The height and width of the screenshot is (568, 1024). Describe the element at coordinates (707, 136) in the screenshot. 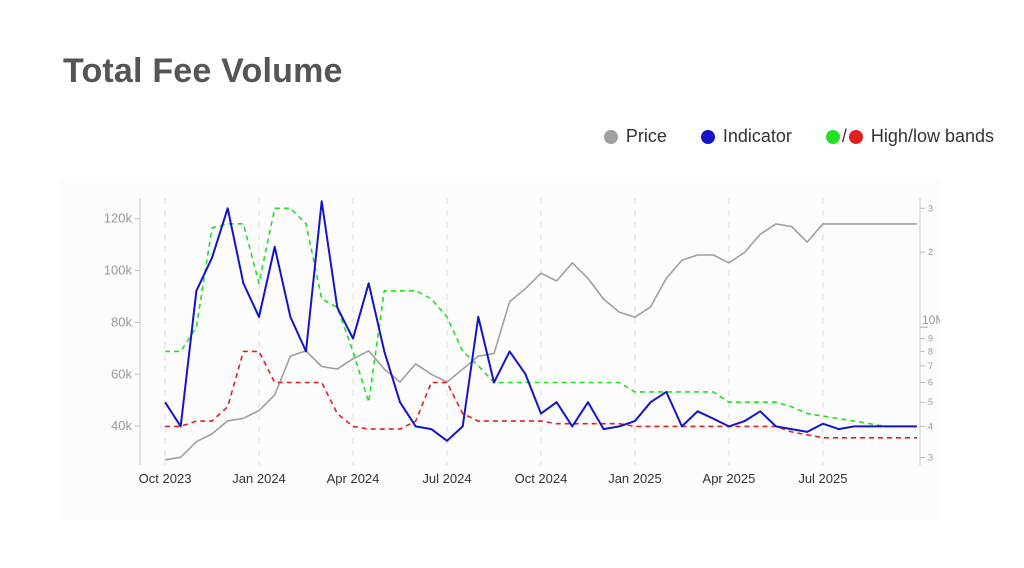

I see `indicator-dot-icon` at that location.